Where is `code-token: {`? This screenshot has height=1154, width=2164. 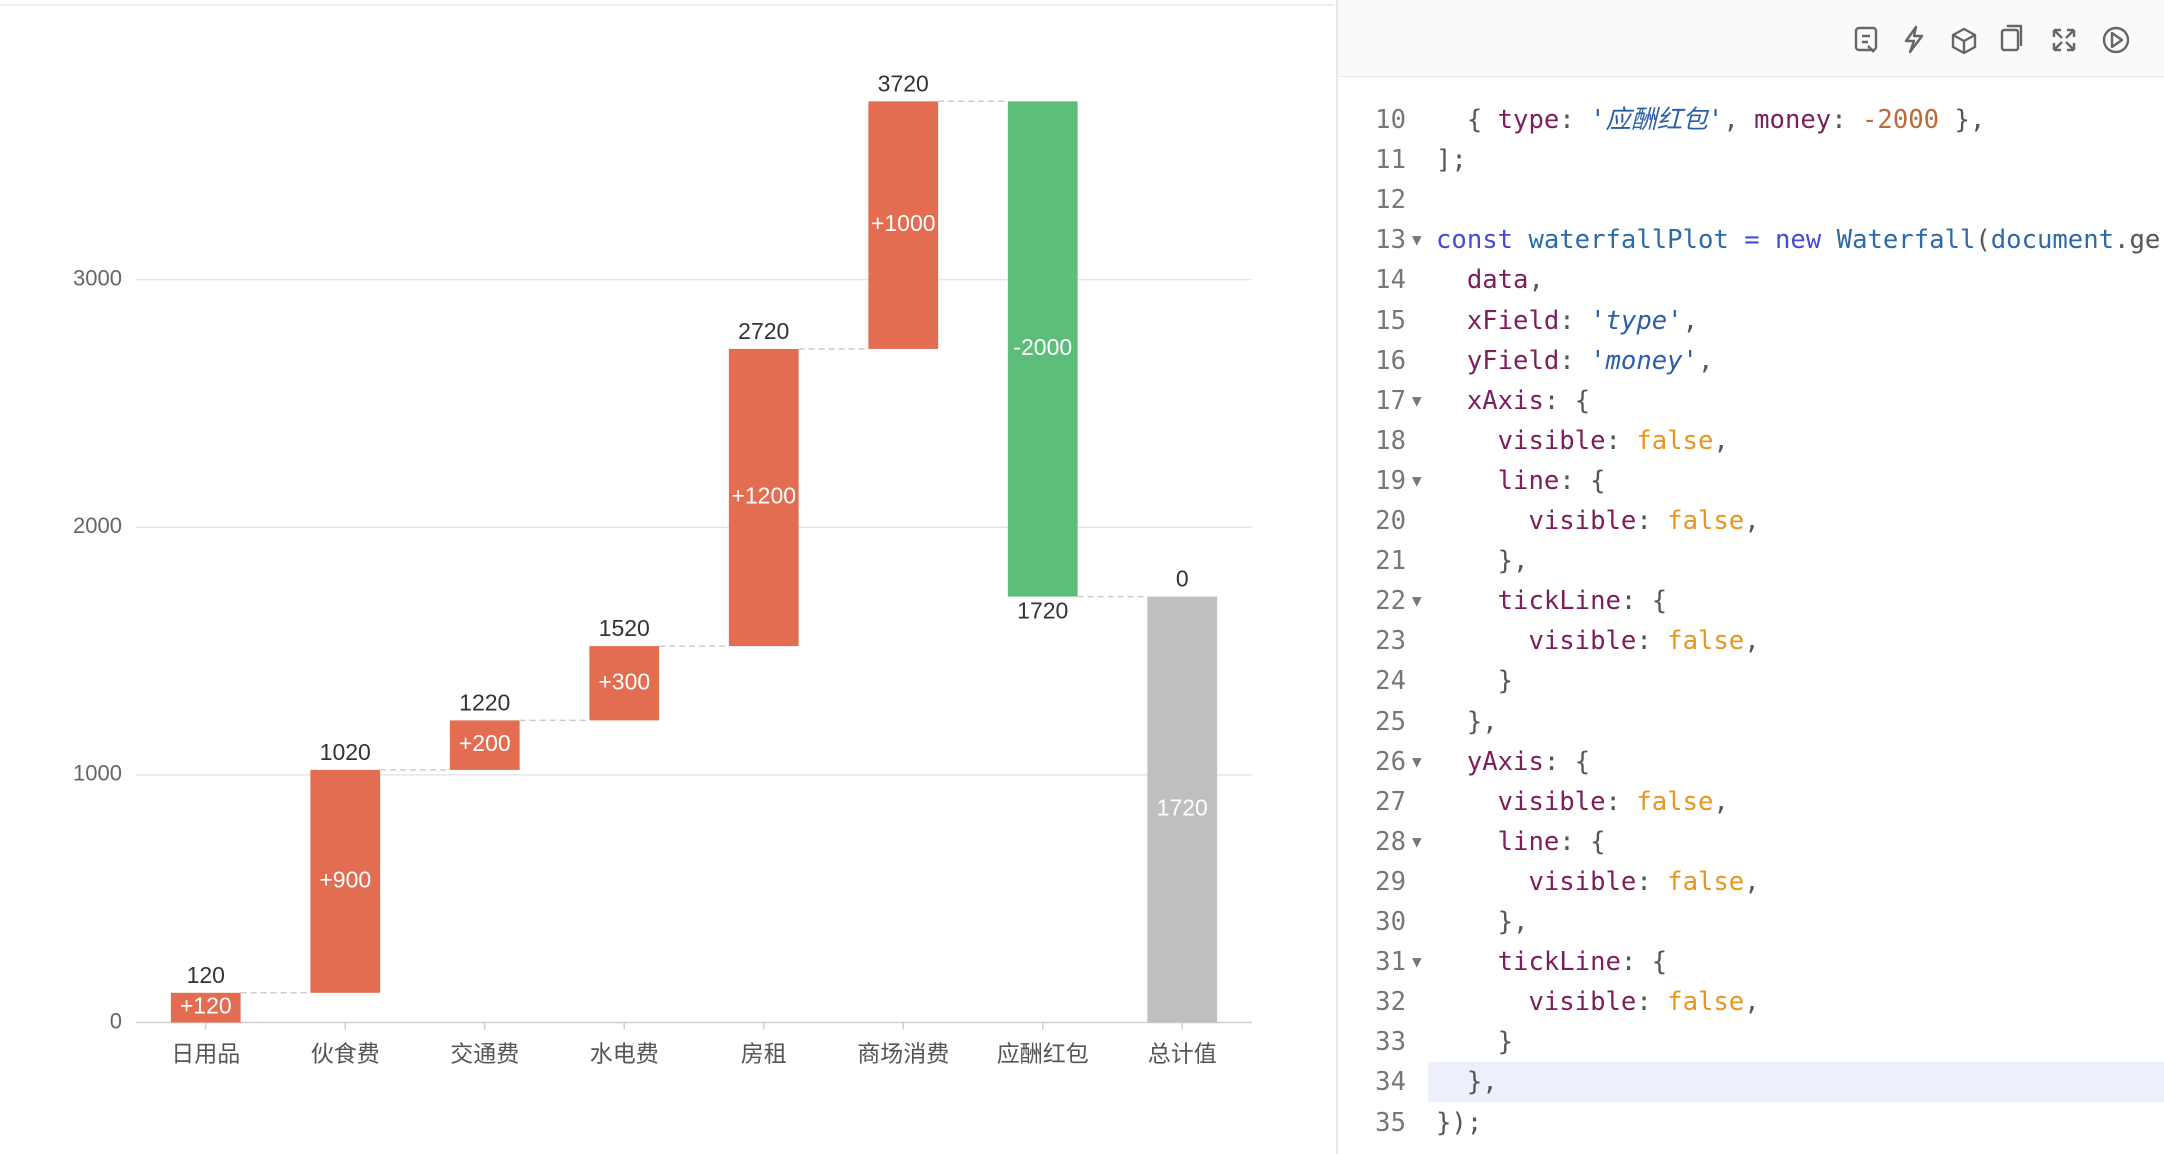 code-token: { is located at coordinates (1467, 120).